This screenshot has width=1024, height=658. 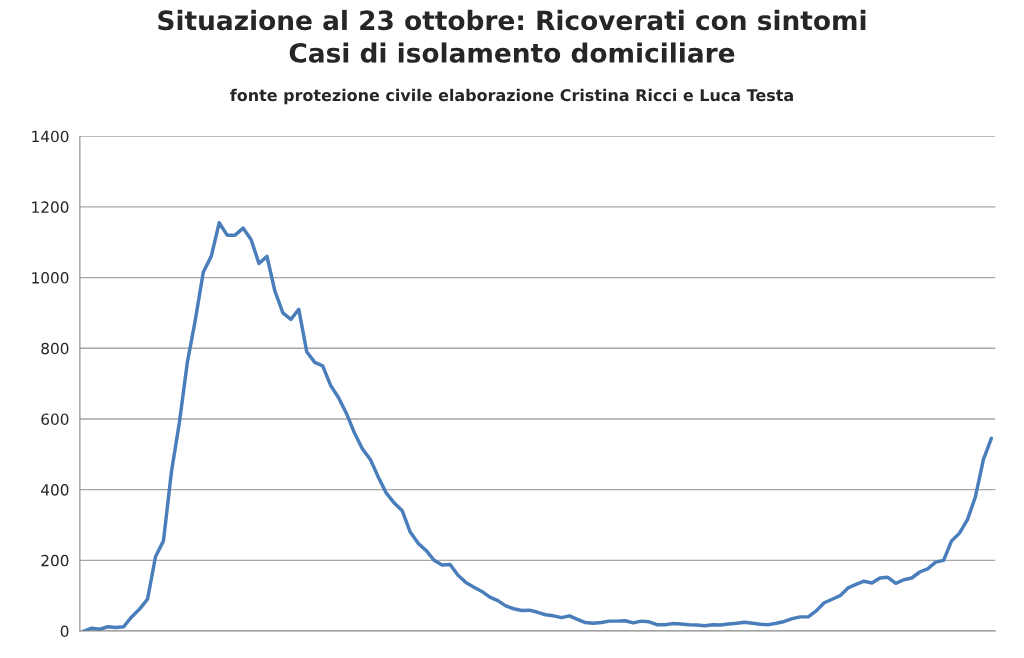 I want to click on y-tick-label: 800, so click(x=55, y=348).